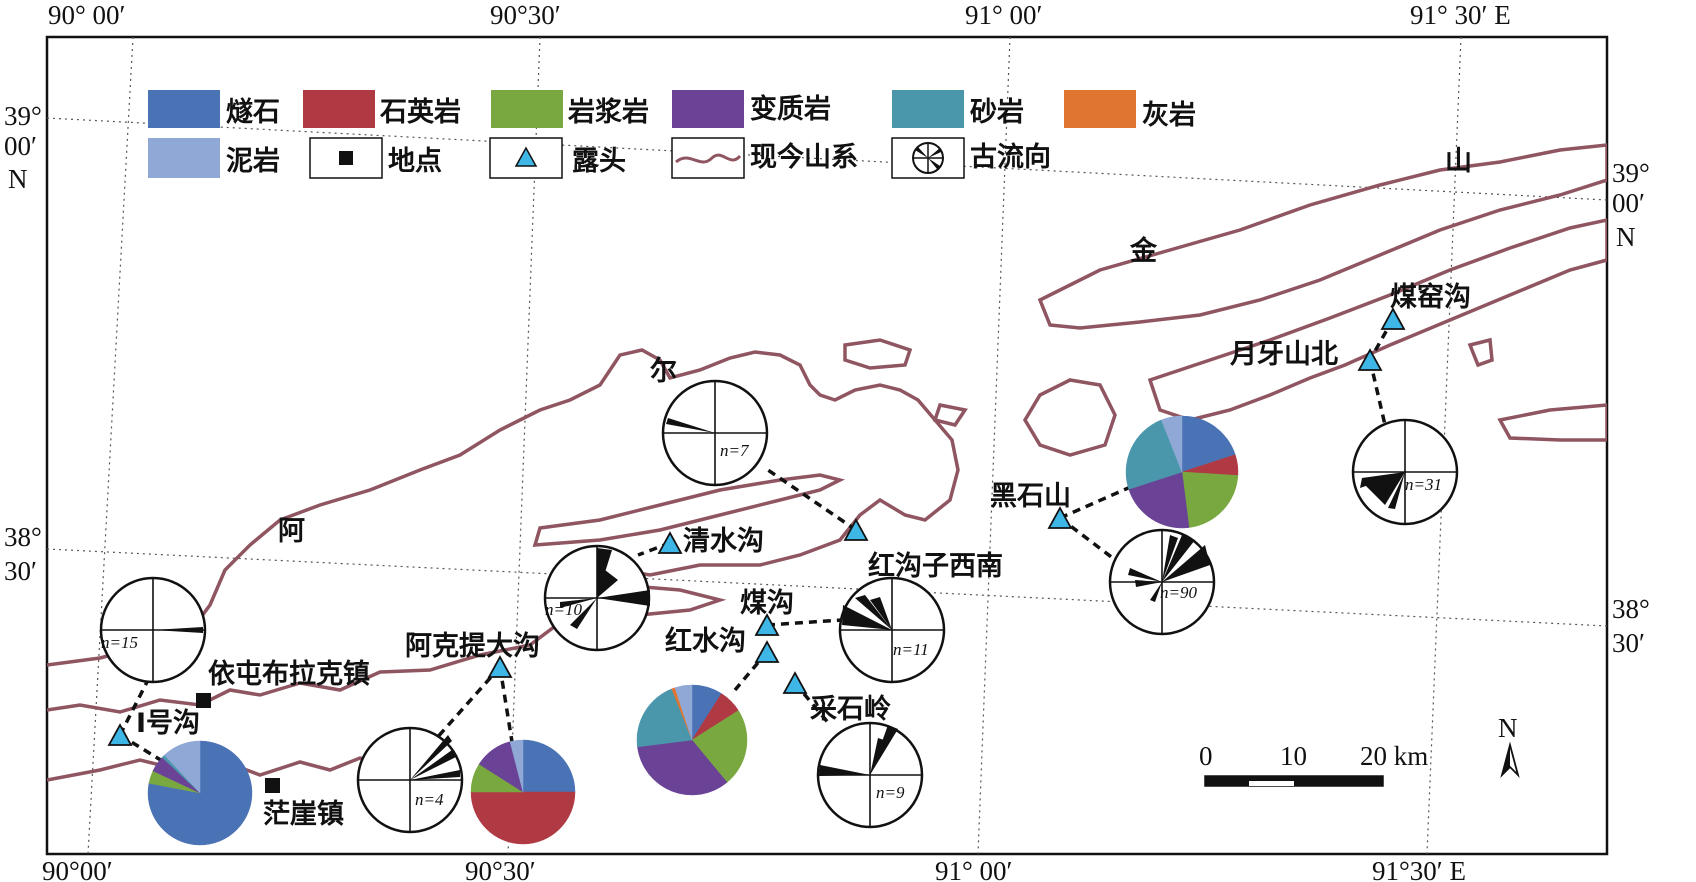  I want to click on town-mangya, so click(272, 785).